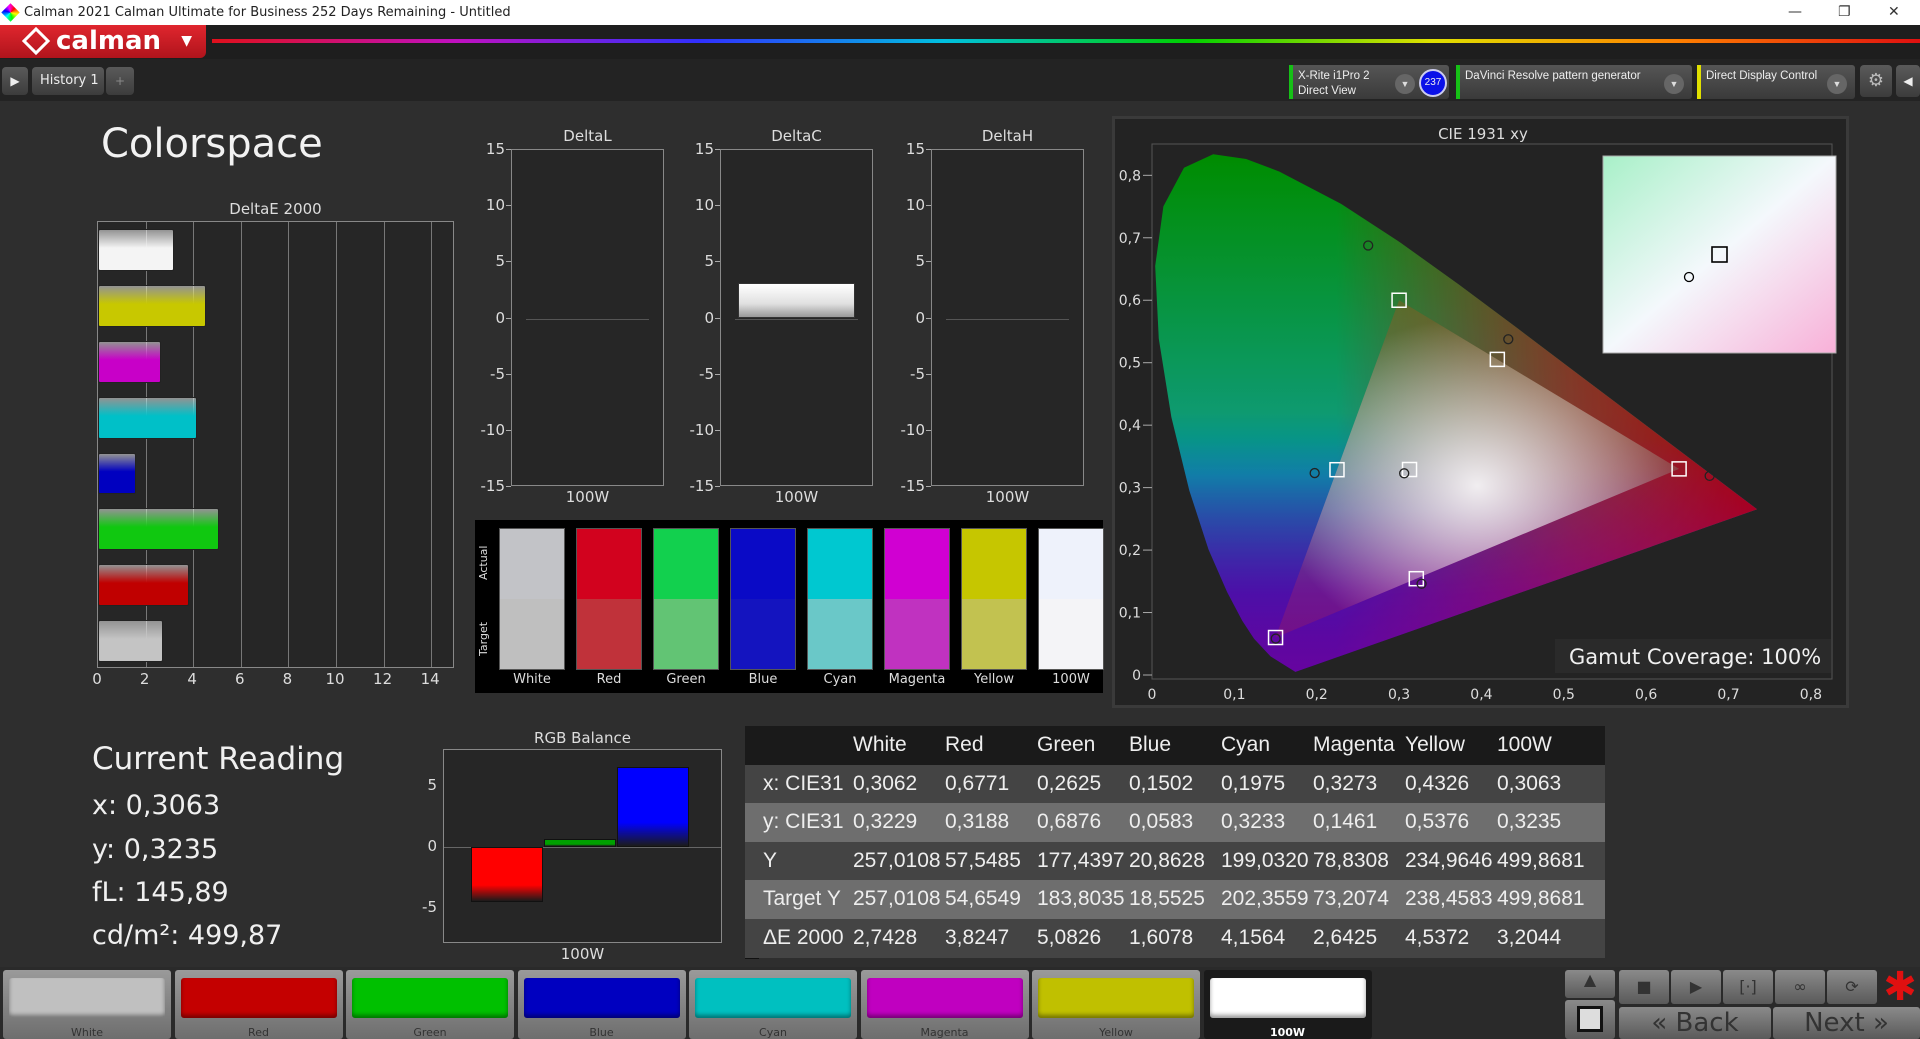  Describe the element at coordinates (1116, 1004) in the screenshot. I see `patch-button-yellow: Yellow` at that location.